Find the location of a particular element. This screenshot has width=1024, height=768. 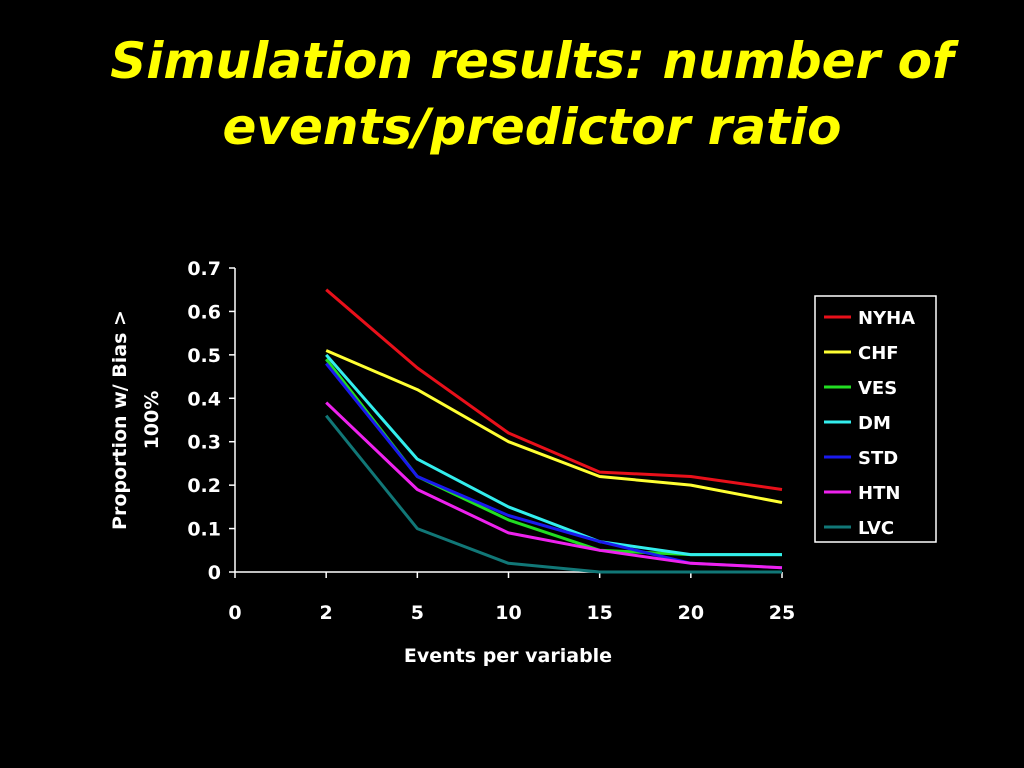

x-tick-label: 0 is located at coordinates (234, 613).